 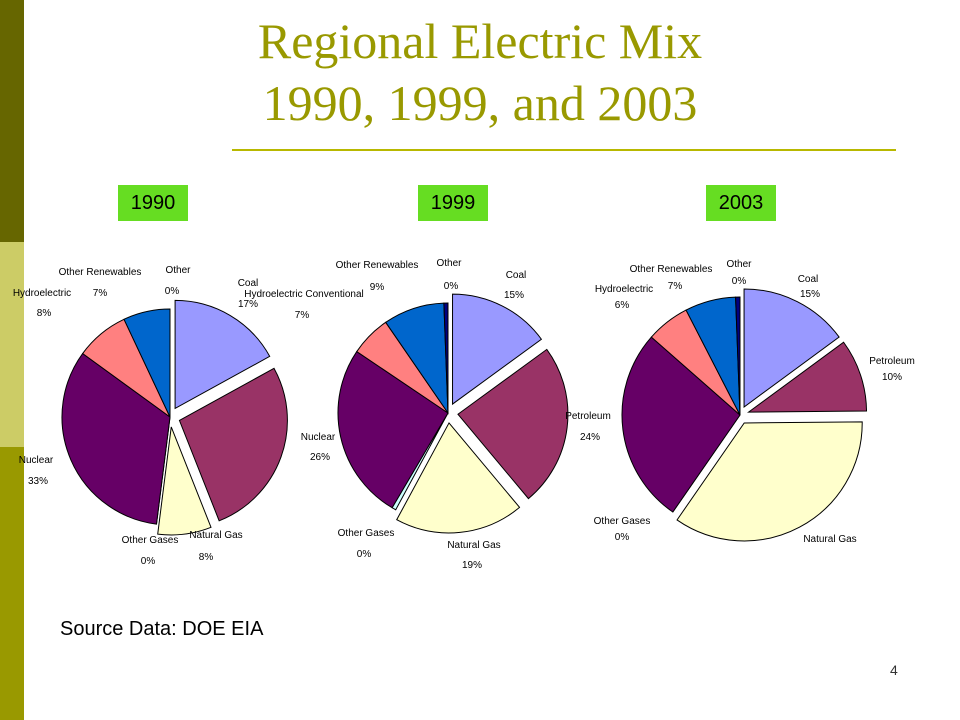 What do you see at coordinates (148, 561) in the screenshot?
I see `slice-pct-1990-other-gases: 0%` at bounding box center [148, 561].